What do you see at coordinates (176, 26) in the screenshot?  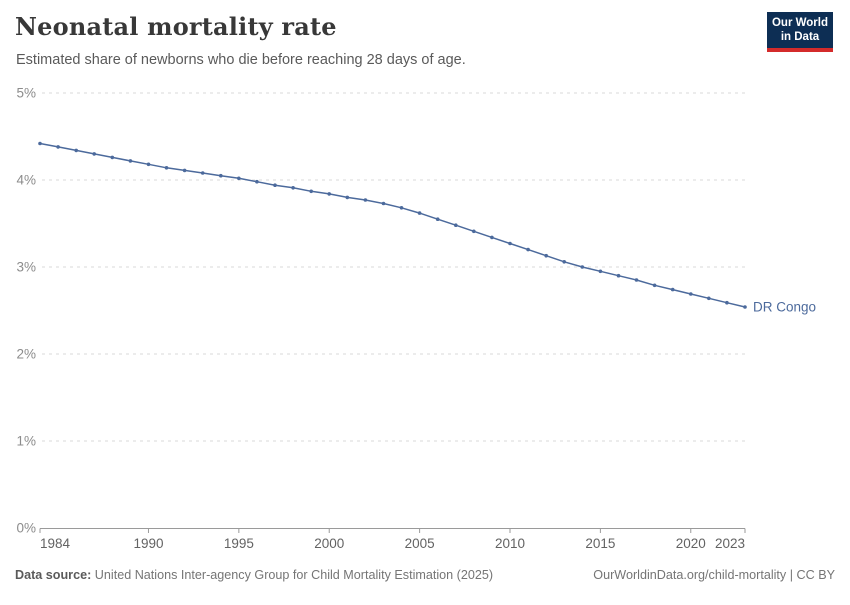 I see `page-title: Neonatal mortality rate` at bounding box center [176, 26].